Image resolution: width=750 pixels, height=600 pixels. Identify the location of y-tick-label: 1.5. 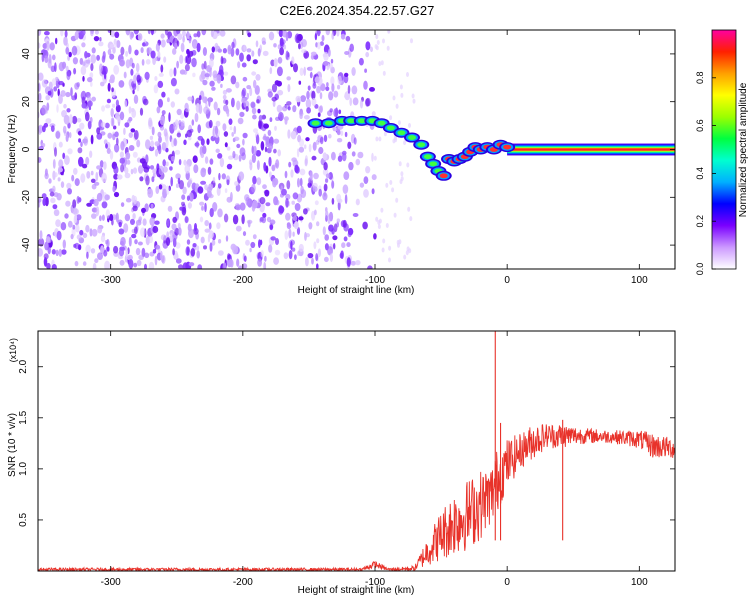
(23, 417).